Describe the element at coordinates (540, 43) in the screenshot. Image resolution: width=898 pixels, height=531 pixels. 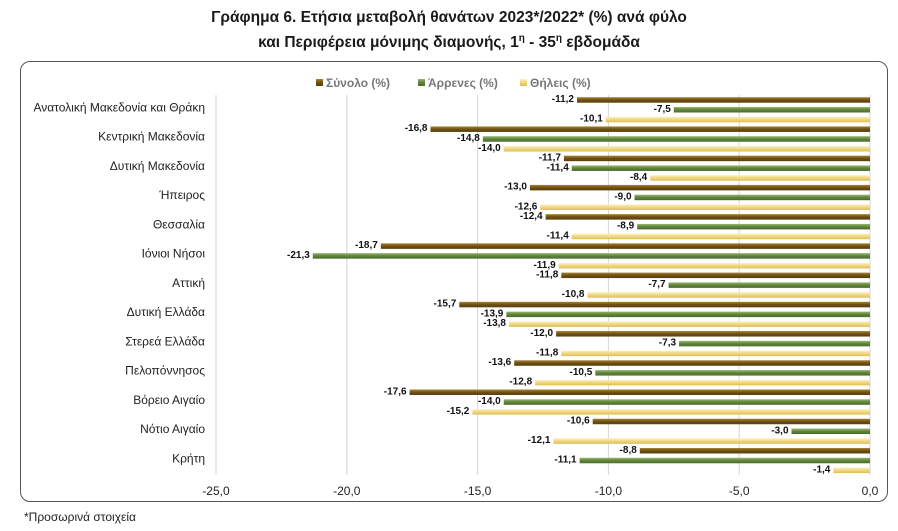
I see `title-line2-mid: - 35` at that location.